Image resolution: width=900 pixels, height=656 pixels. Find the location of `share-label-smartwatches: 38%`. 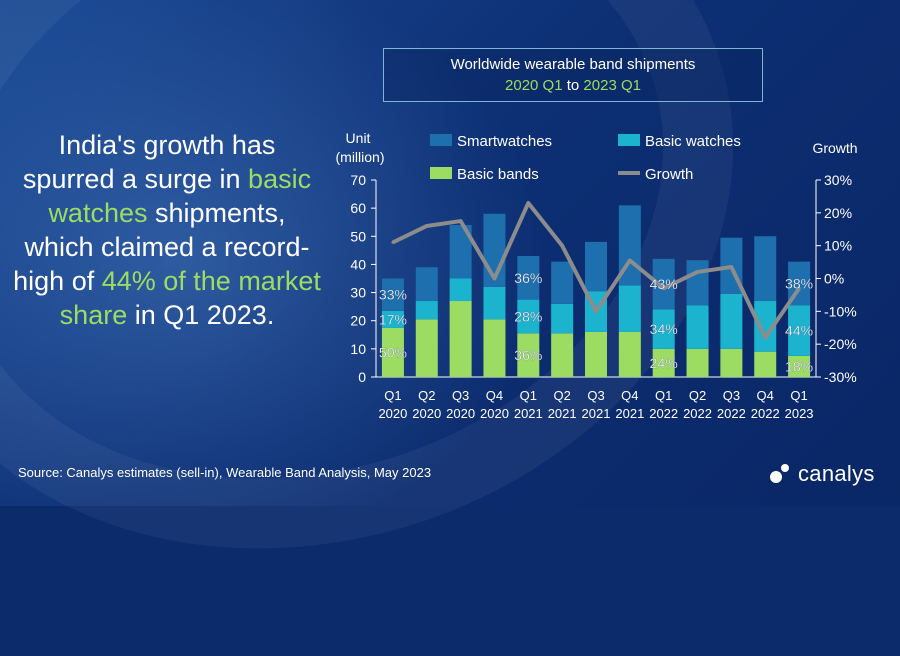

share-label-smartwatches: 38% is located at coordinates (799, 283).